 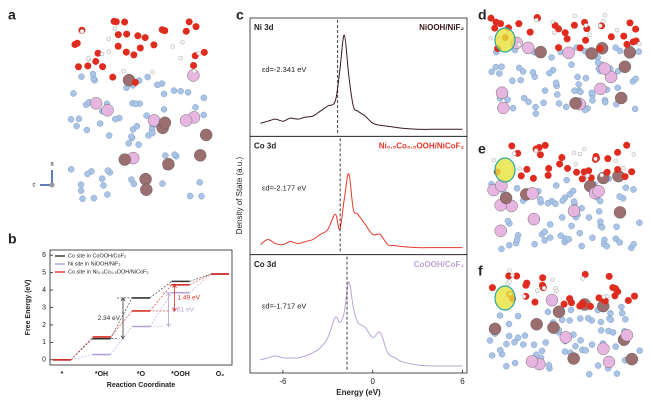 I want to click on charge-density, so click(x=505, y=298).